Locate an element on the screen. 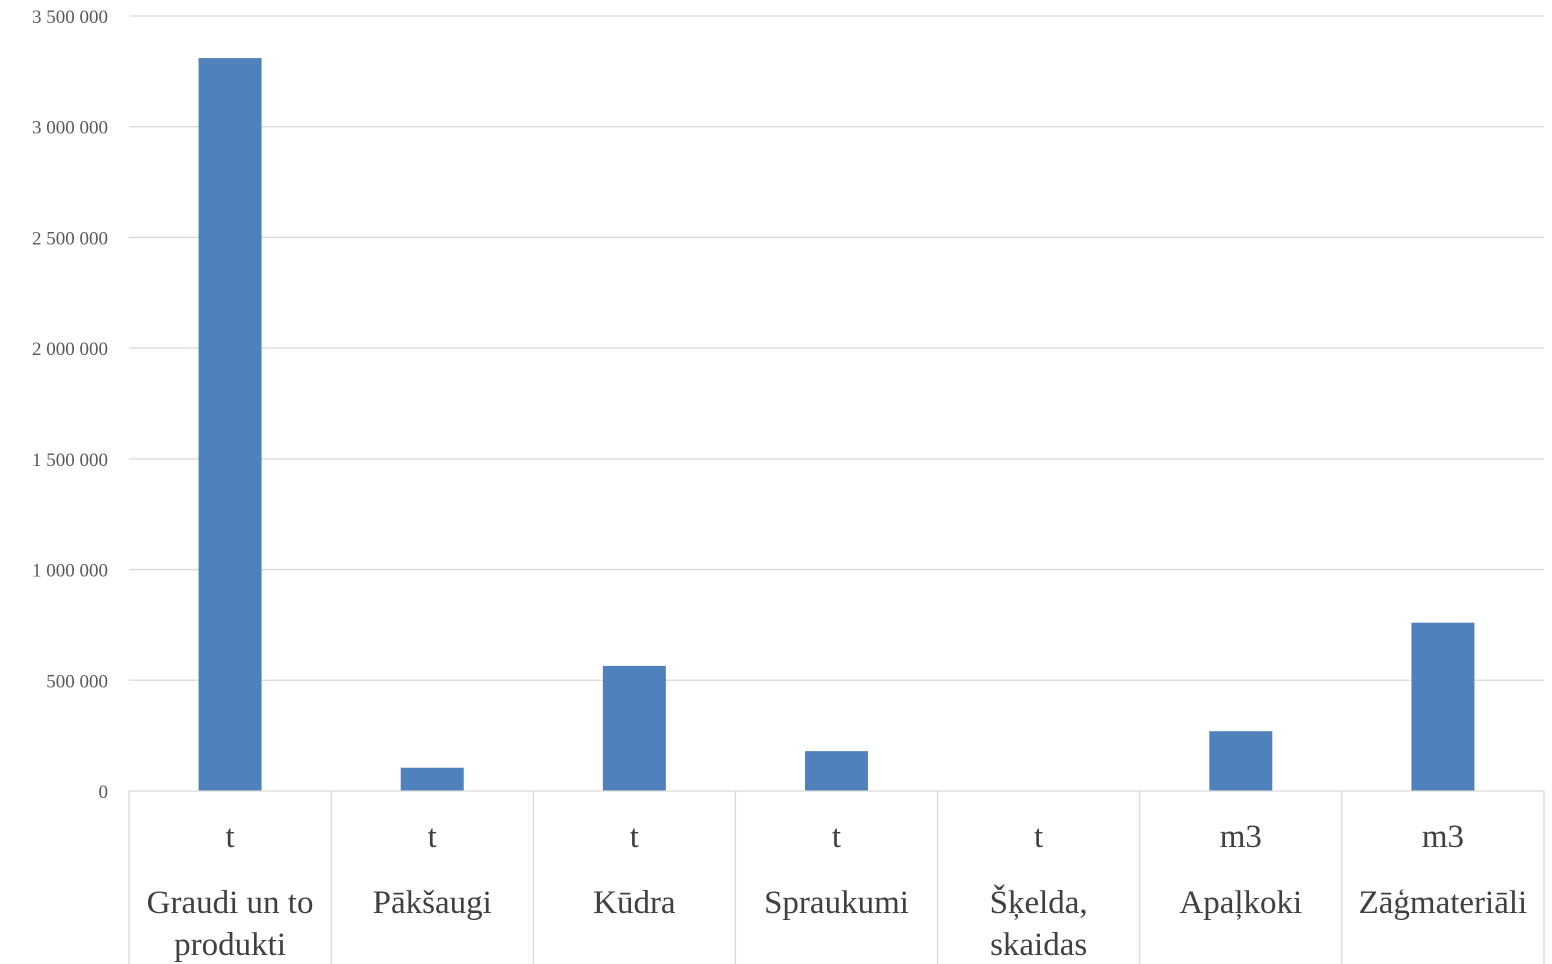  category-label: Zāģmateriāli is located at coordinates (1443, 903).